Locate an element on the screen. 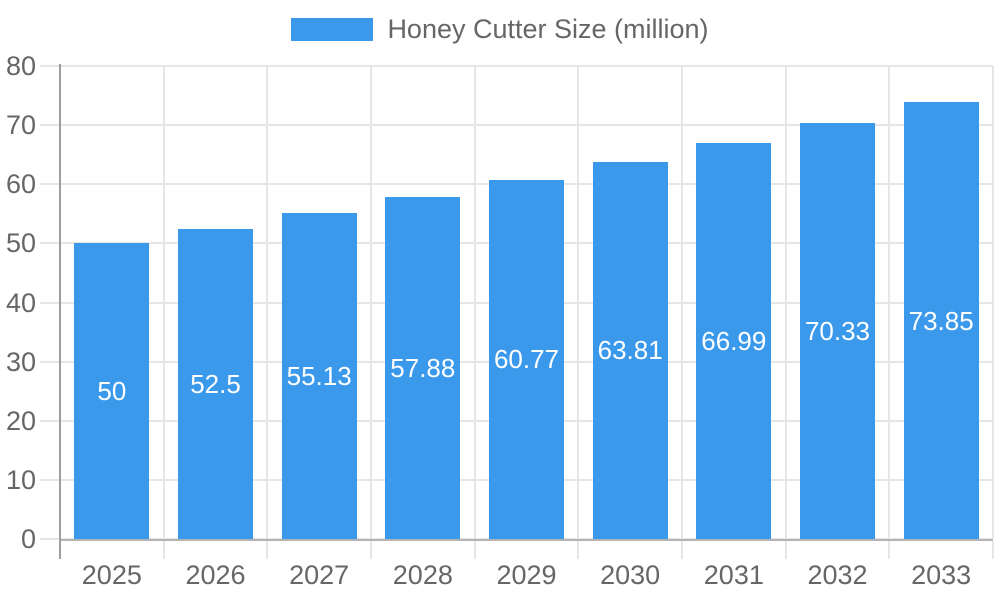 The width and height of the screenshot is (1000, 600). bar-2030 is located at coordinates (630, 350).